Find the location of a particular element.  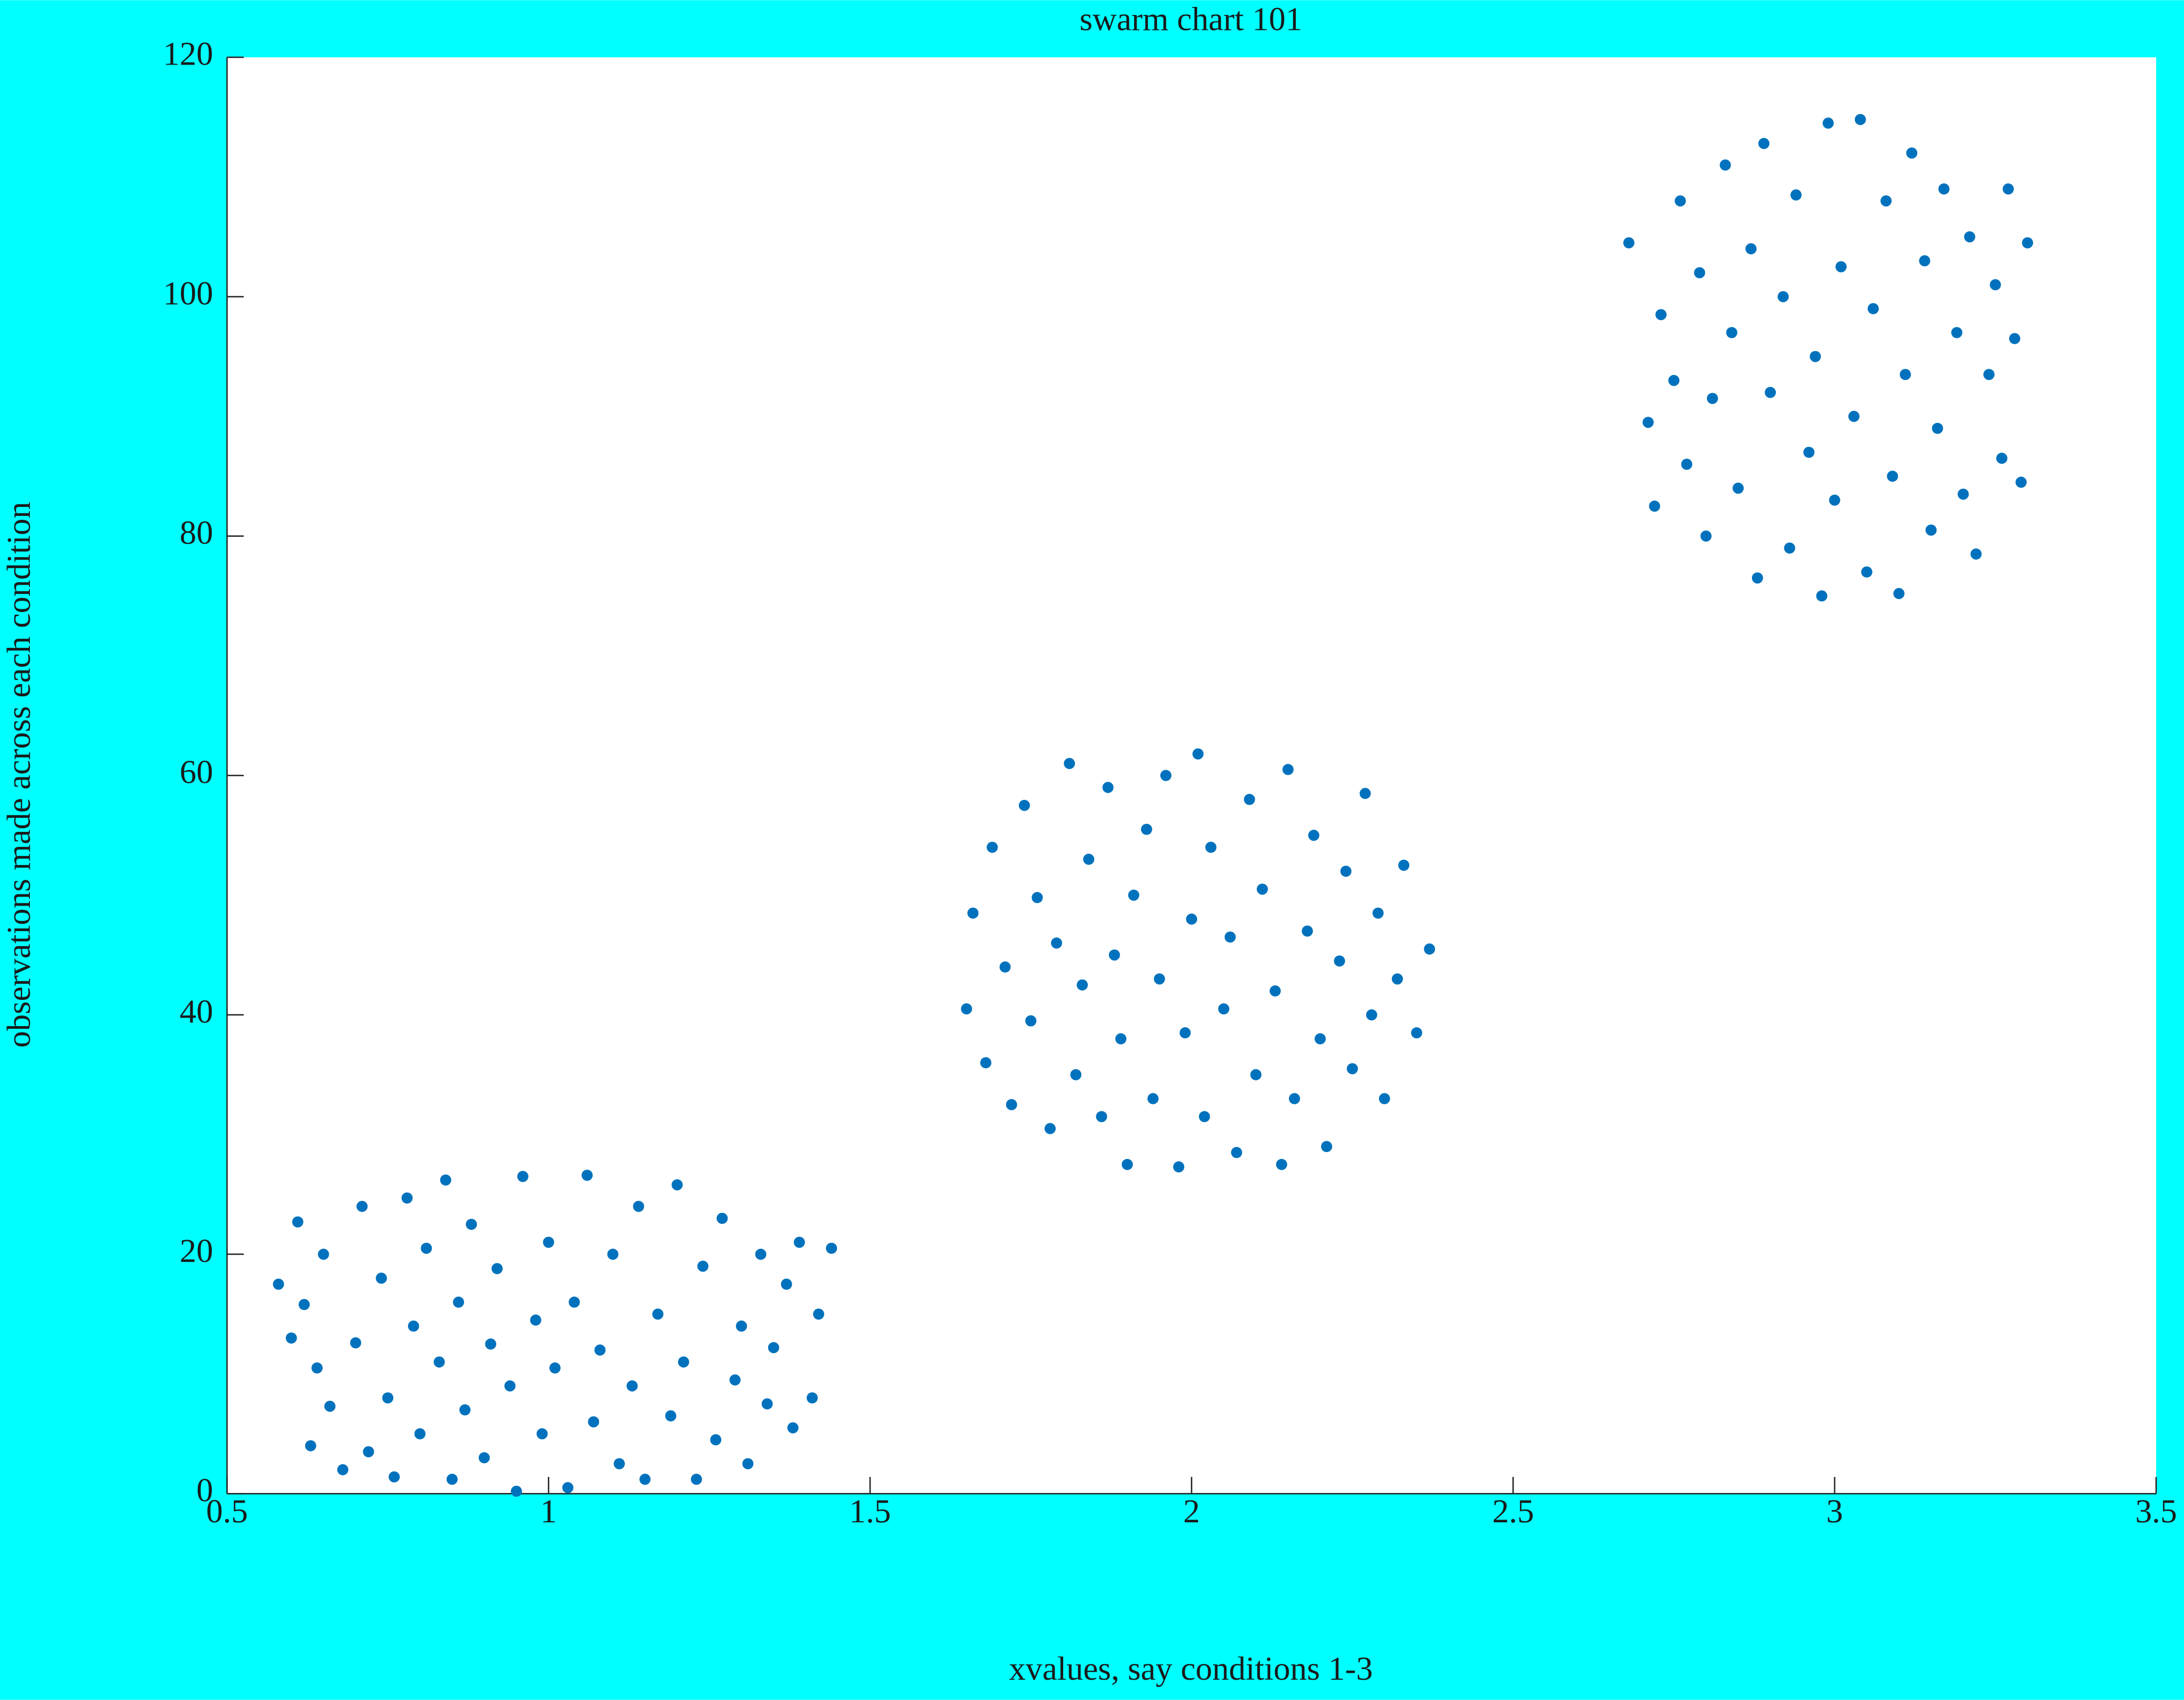

y-tick-label: 100 is located at coordinates (188, 293).